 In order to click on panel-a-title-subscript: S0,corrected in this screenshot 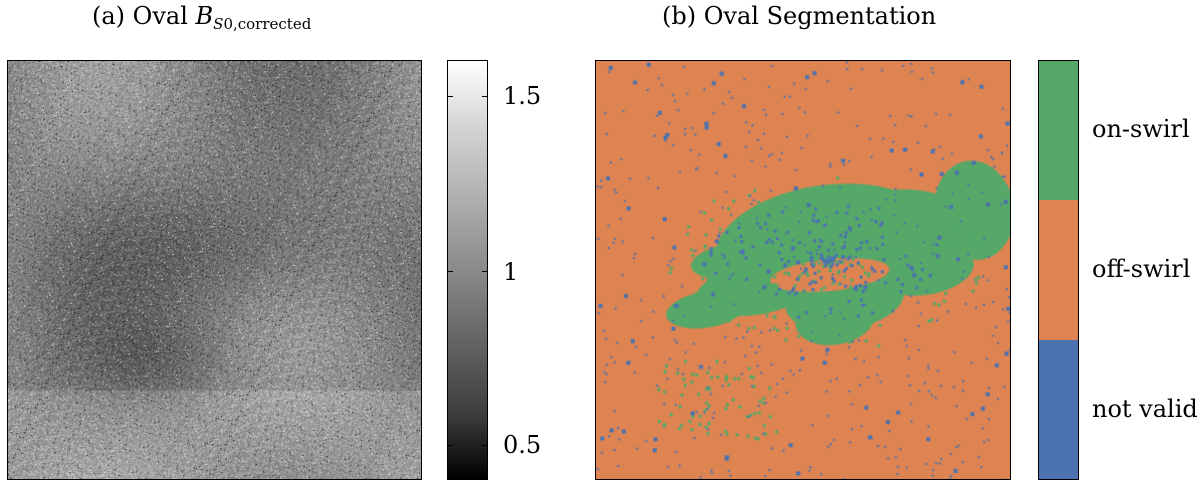, I will do `click(262, 24)`.